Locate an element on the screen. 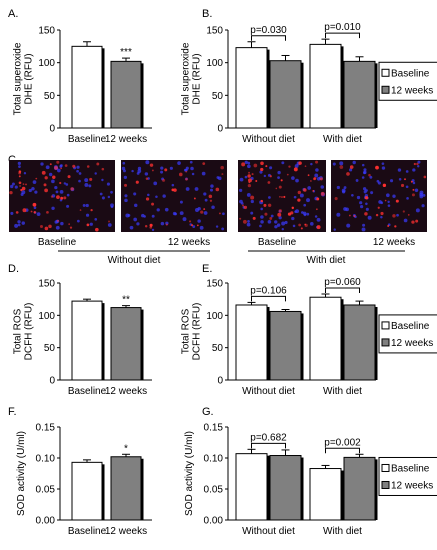 Image resolution: width=437 pixels, height=550 pixels. micrograph-caption: 12 weeks is located at coordinates (189, 242).